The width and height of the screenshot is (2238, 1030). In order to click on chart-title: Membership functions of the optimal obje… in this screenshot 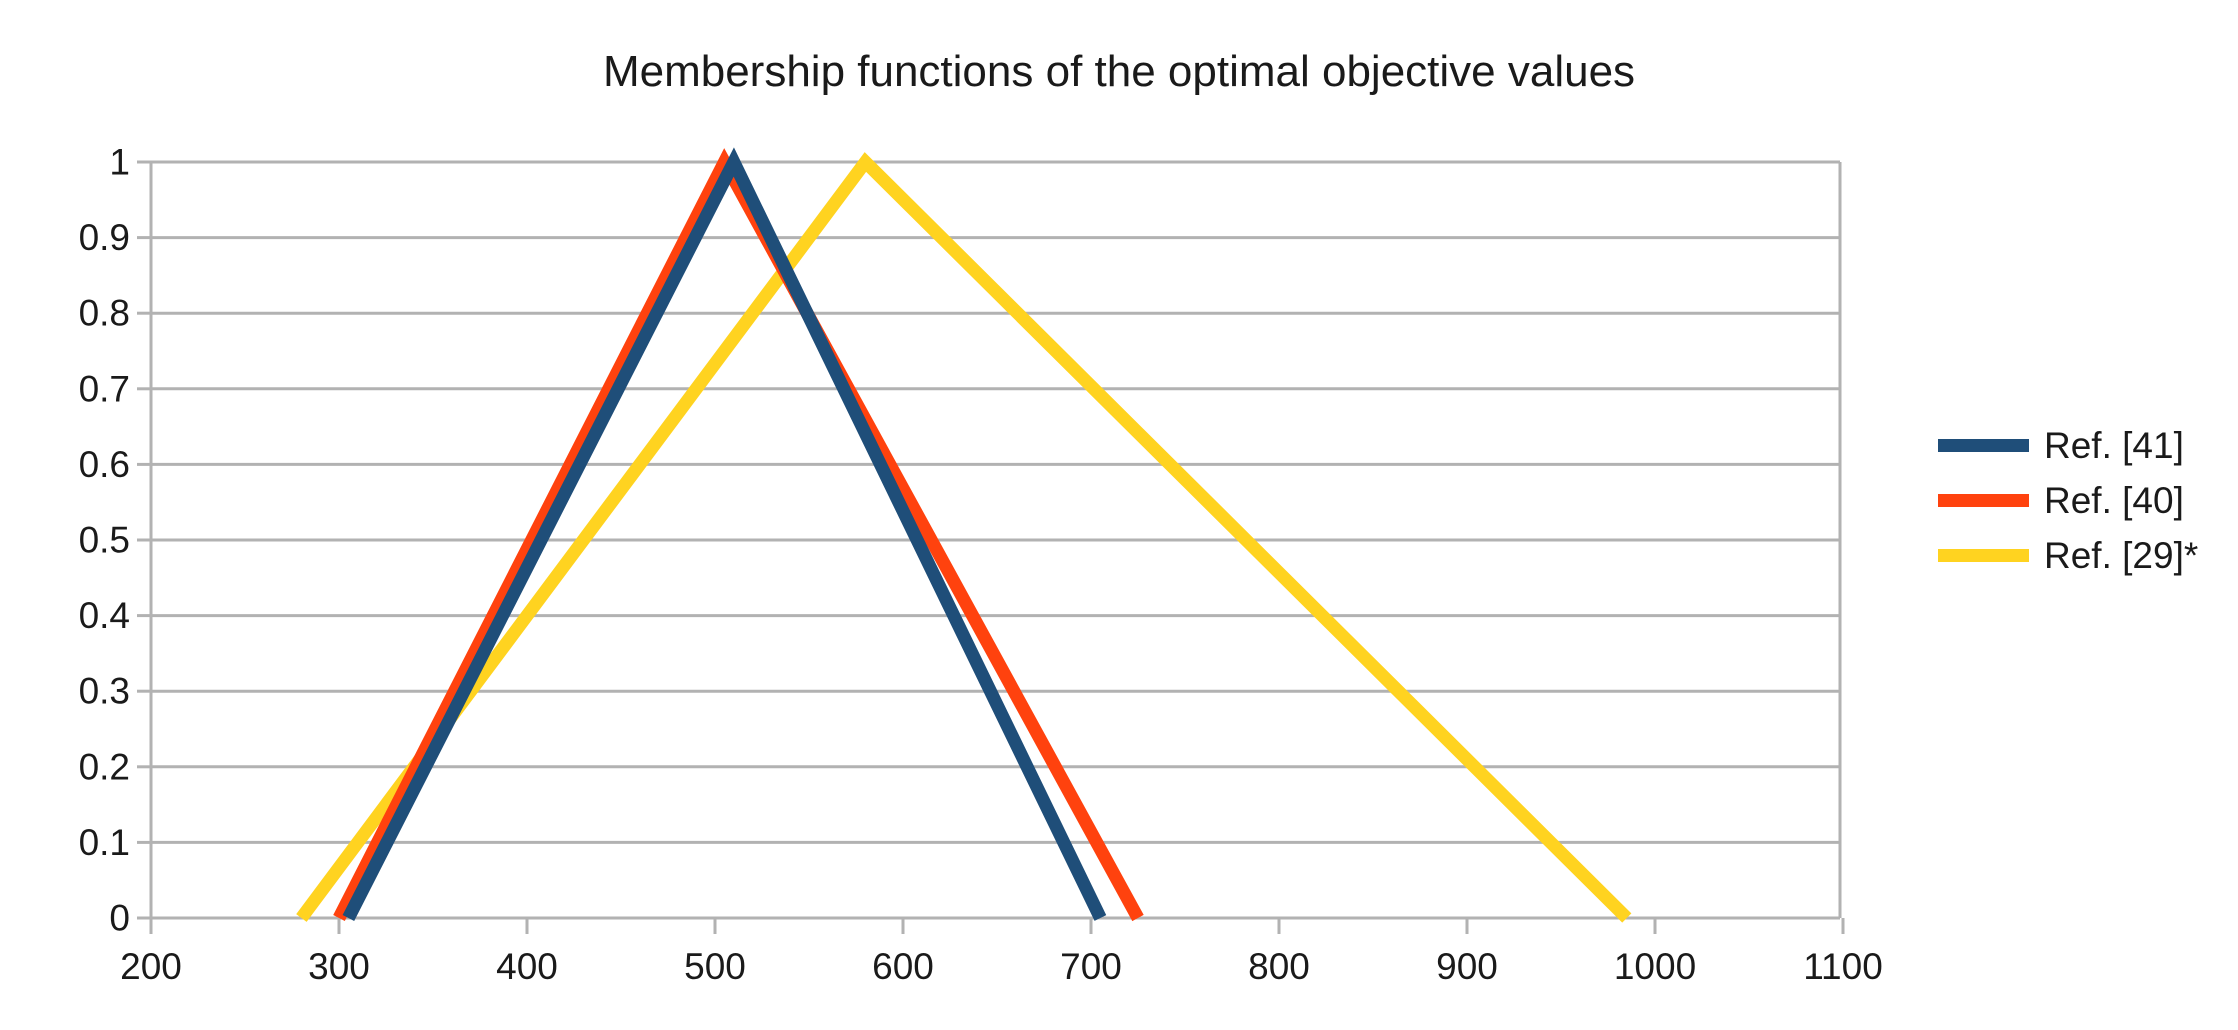, I will do `click(1119, 71)`.